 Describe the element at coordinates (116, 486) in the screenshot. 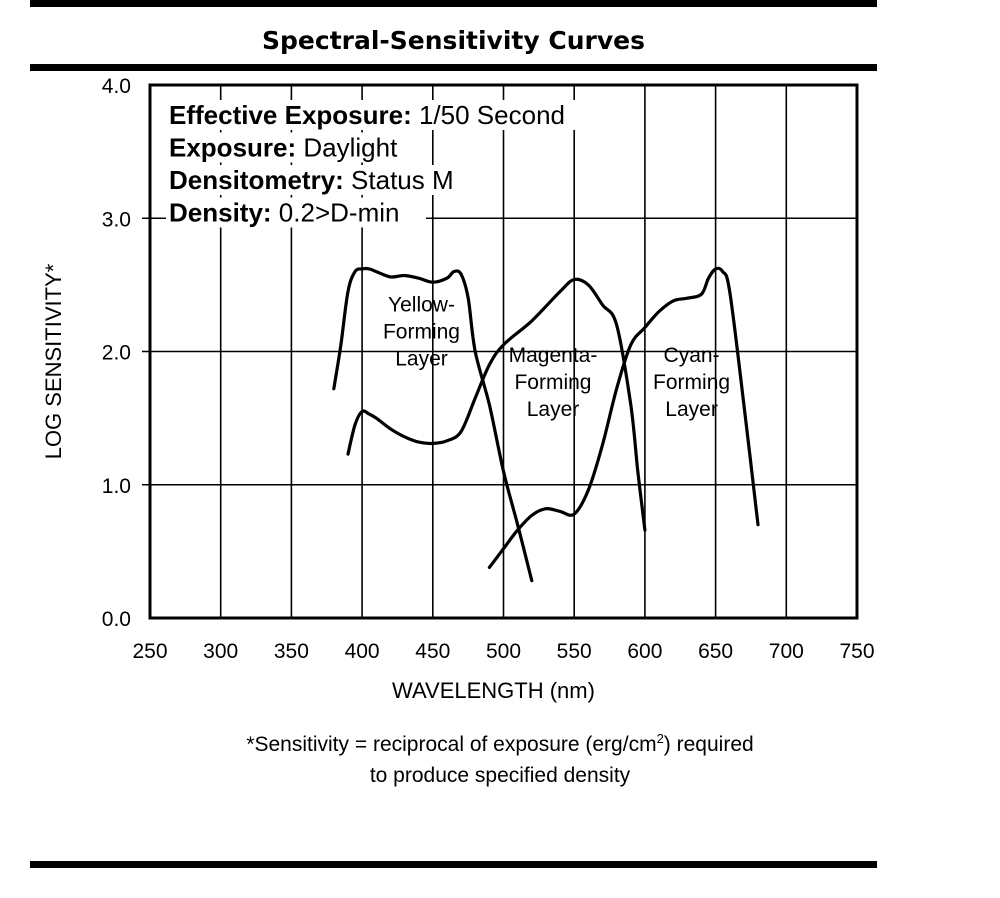

I see `y-tick-label: 1.0` at that location.